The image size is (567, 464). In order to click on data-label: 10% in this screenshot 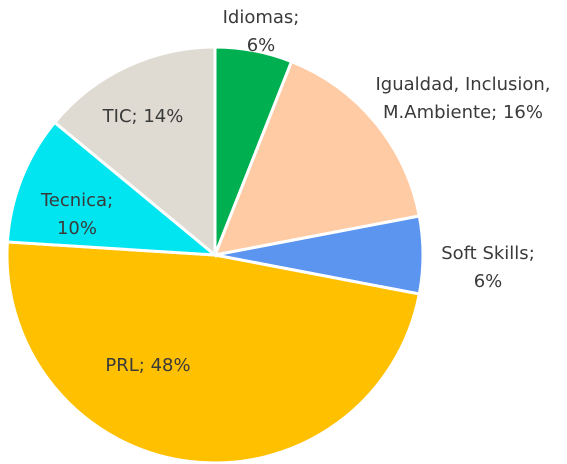, I will do `click(77, 228)`.